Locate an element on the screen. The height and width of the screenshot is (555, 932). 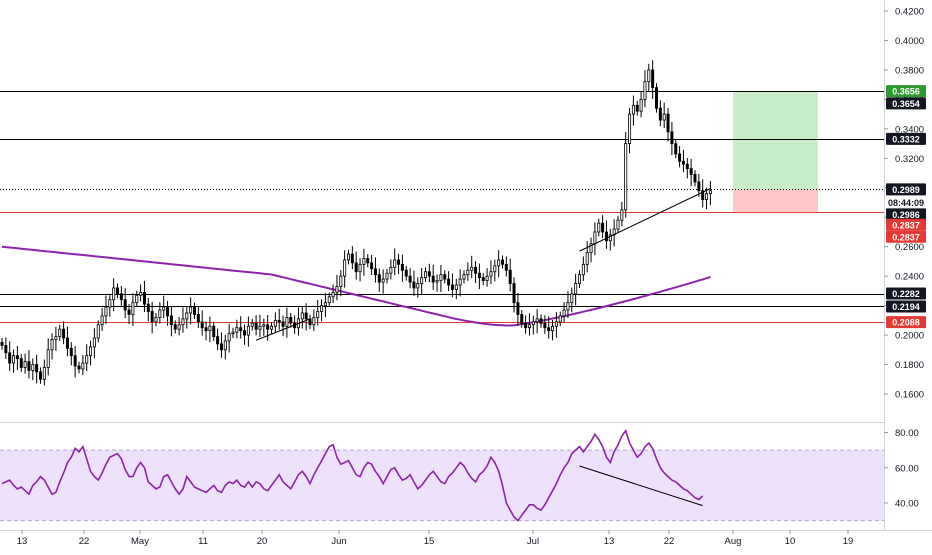
time-axis-label: Jun is located at coordinates (338, 541).